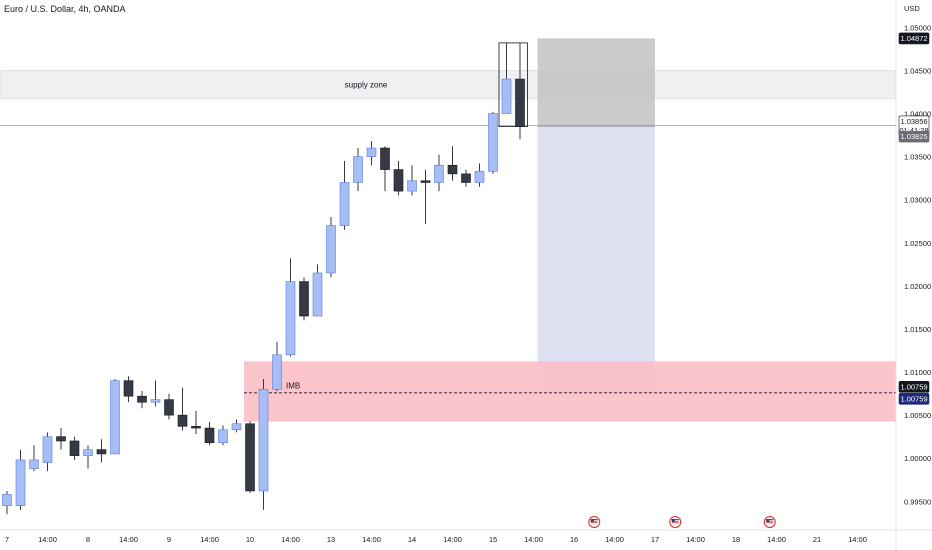  What do you see at coordinates (913, 130) in the screenshot?
I see `price-tag-label: 01:41:28` at bounding box center [913, 130].